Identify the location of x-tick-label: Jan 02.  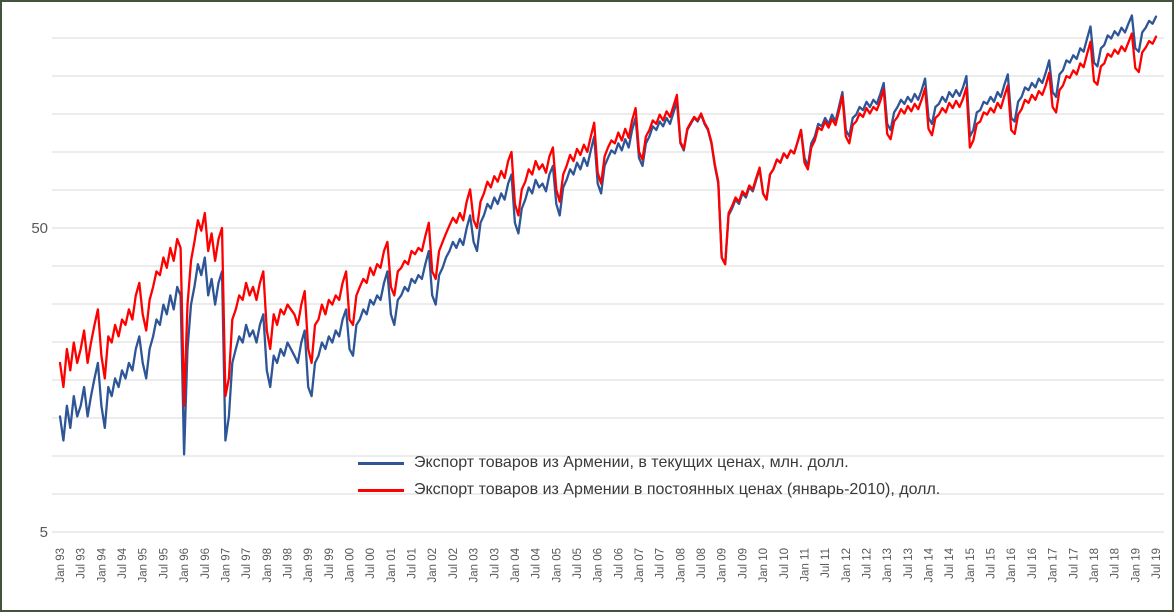
(433, 565).